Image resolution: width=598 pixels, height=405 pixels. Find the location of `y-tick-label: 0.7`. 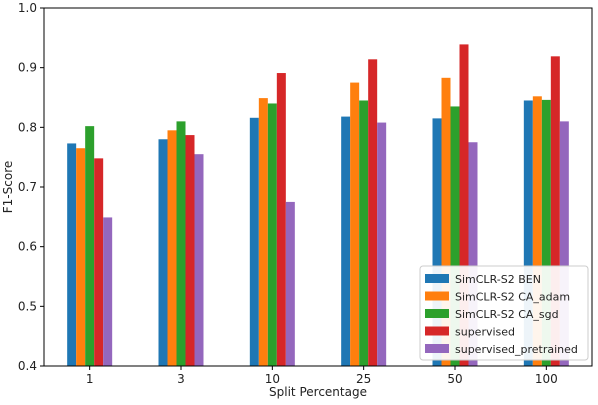

y-tick-label: 0.7 is located at coordinates (27, 187).